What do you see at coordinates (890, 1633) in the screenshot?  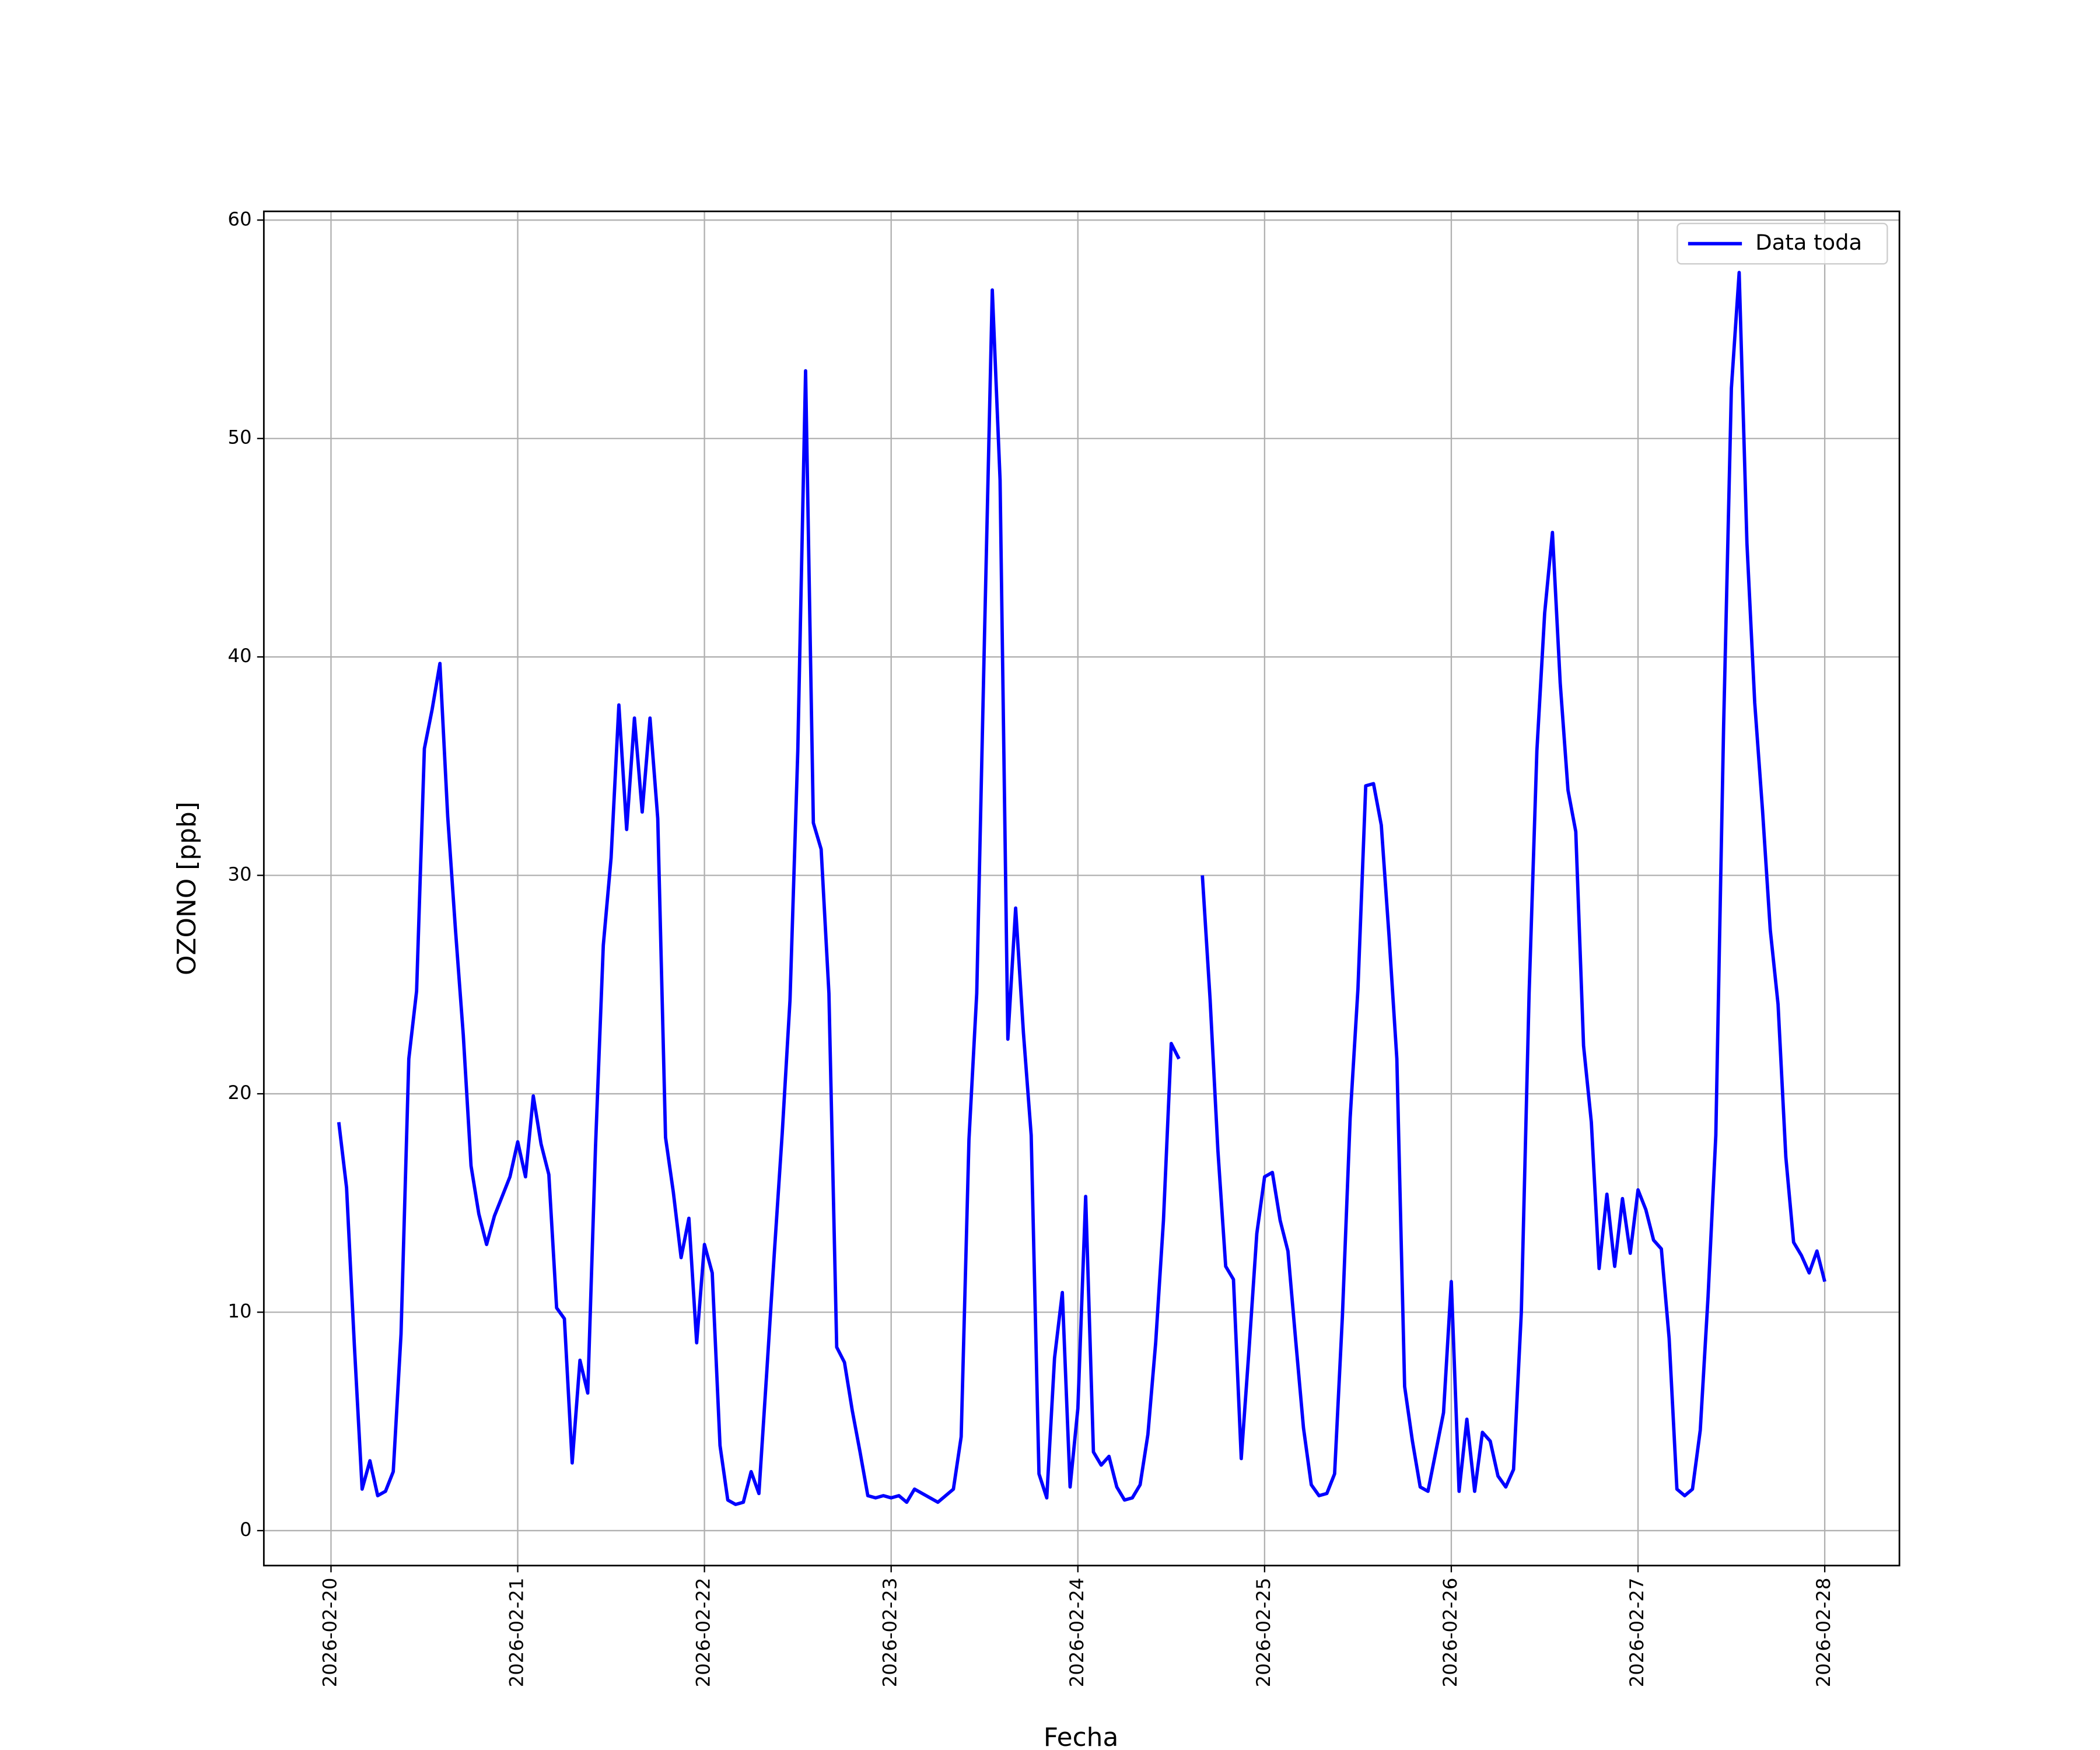 I see `x-tick-label: 2026-02-23` at bounding box center [890, 1633].